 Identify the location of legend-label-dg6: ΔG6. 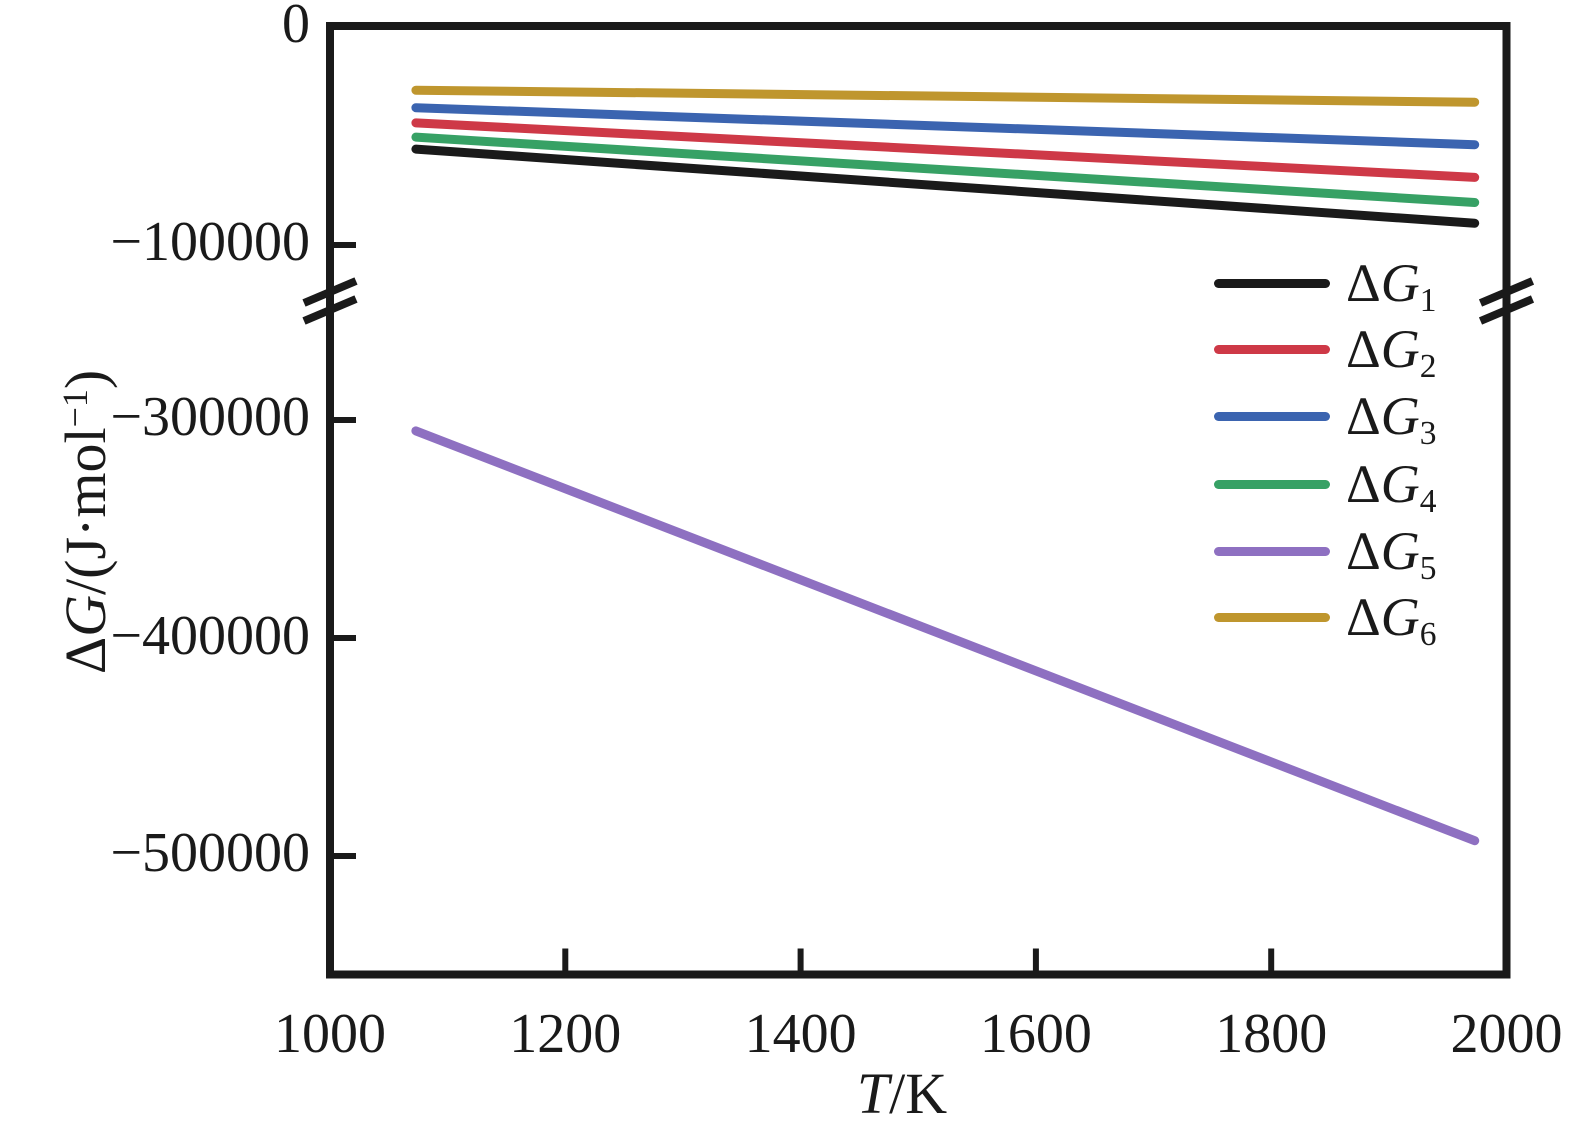
(1391, 619).